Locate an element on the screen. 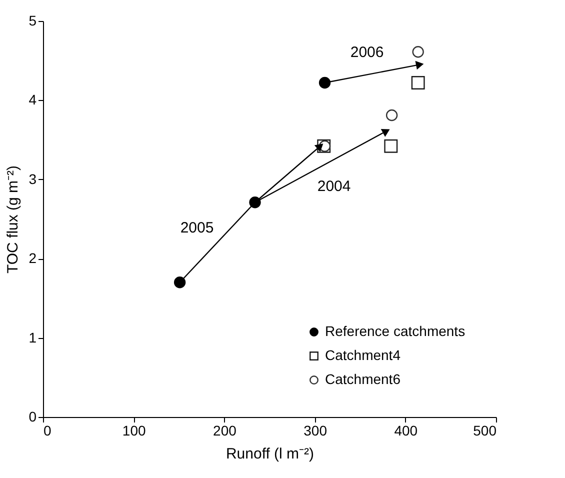  x-tick-label: 400 is located at coordinates (406, 430).